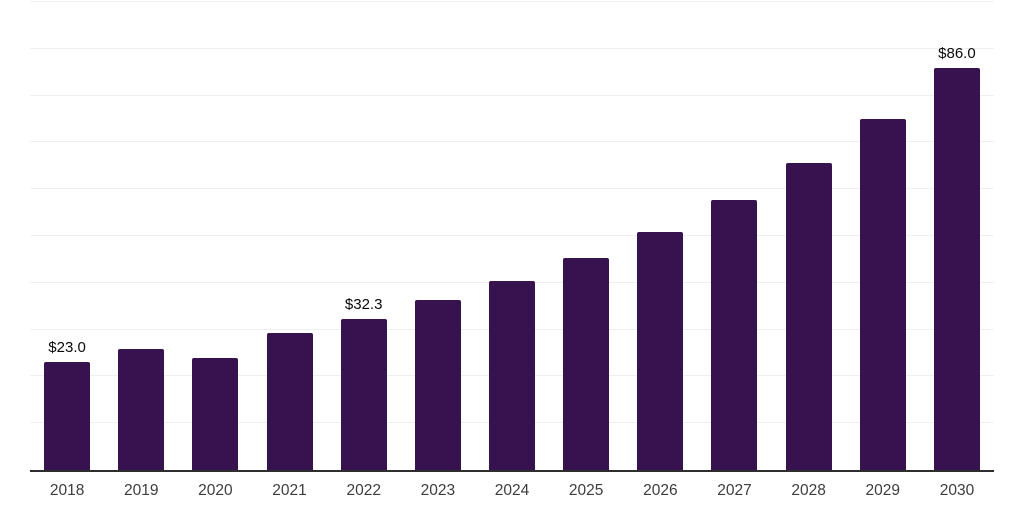 This screenshot has width=1024, height=512. Describe the element at coordinates (289, 490) in the screenshot. I see `x-tick-2021: 2021` at that location.